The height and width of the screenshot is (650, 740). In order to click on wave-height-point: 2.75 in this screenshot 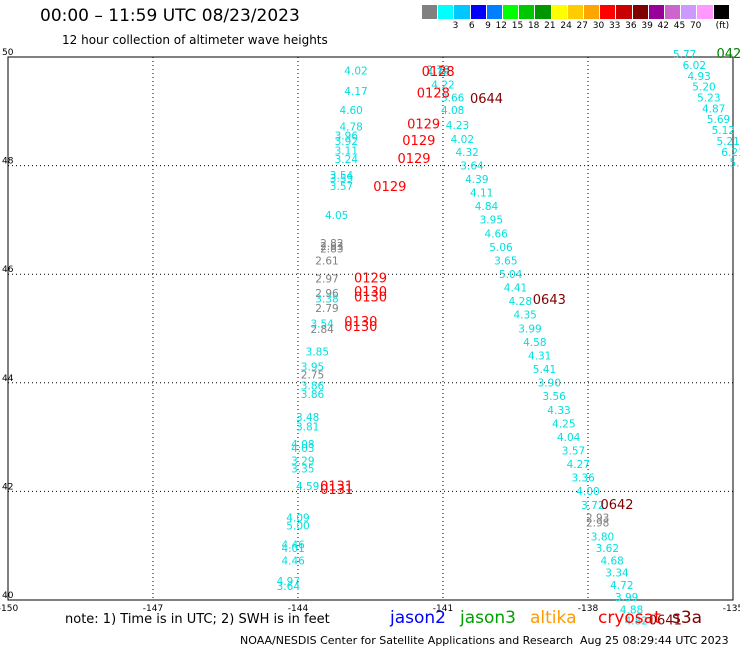, I will do `click(312, 375)`.